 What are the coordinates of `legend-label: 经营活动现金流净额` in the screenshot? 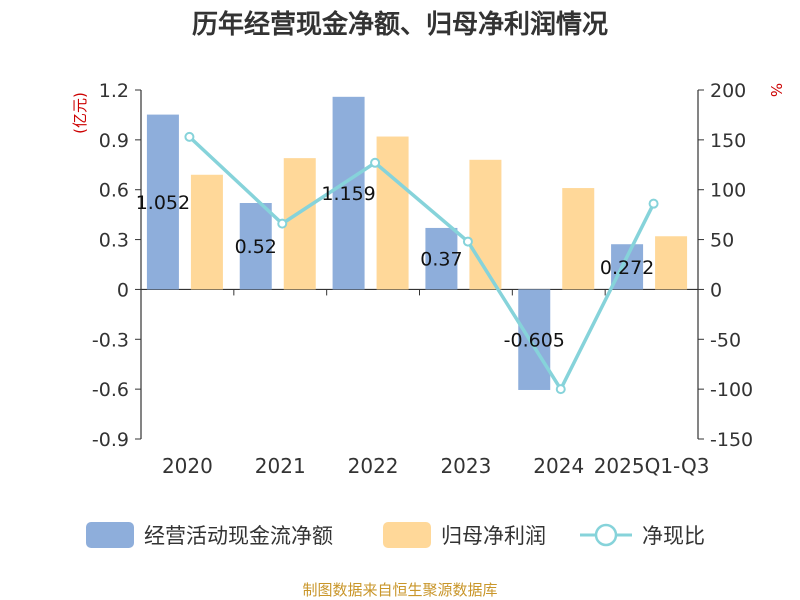 It's located at (238, 536).